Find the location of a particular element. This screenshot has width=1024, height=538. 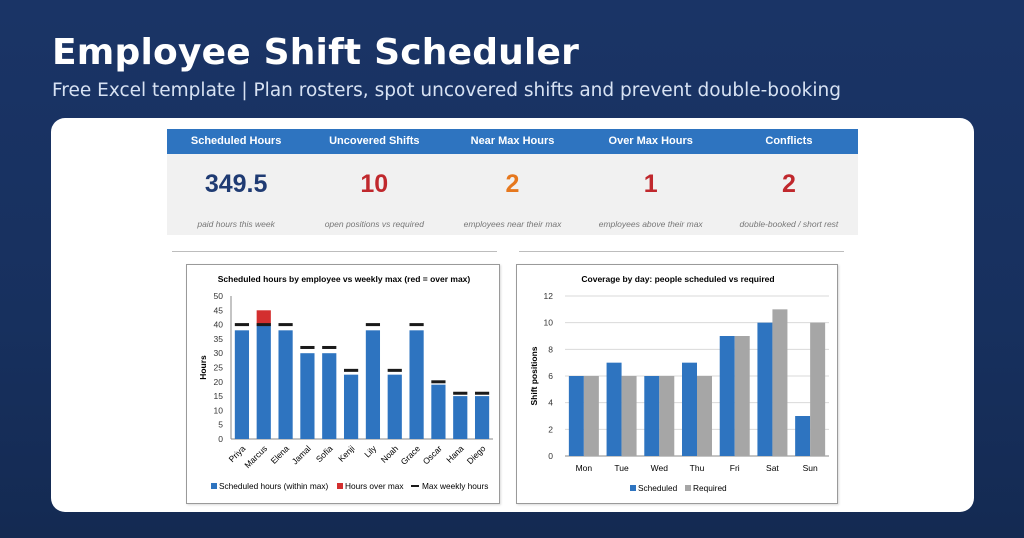

coverage-x-tick-label: Wed is located at coordinates (660, 468).